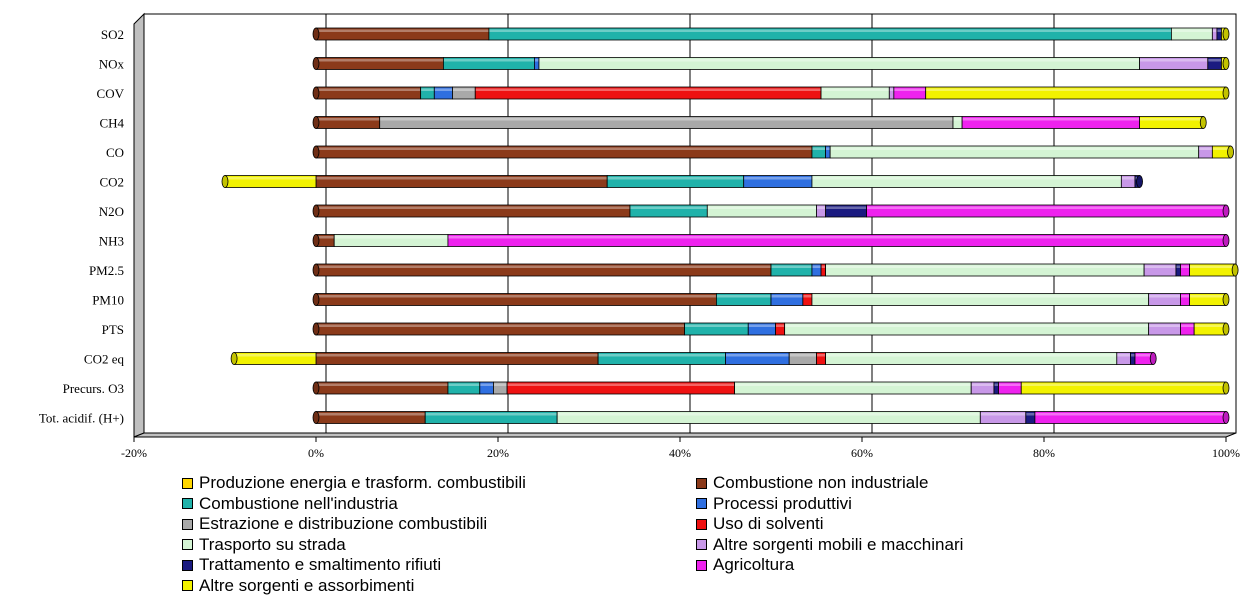 This screenshot has width=1241, height=596. Describe the element at coordinates (111, 182) in the screenshot. I see `category-label: CO2` at that location.